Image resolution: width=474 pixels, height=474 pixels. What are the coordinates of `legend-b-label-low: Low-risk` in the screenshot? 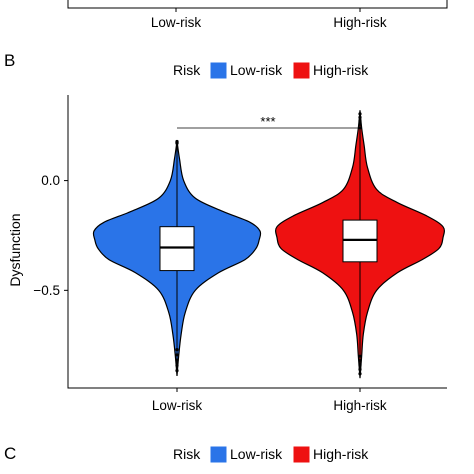 It's located at (256, 70).